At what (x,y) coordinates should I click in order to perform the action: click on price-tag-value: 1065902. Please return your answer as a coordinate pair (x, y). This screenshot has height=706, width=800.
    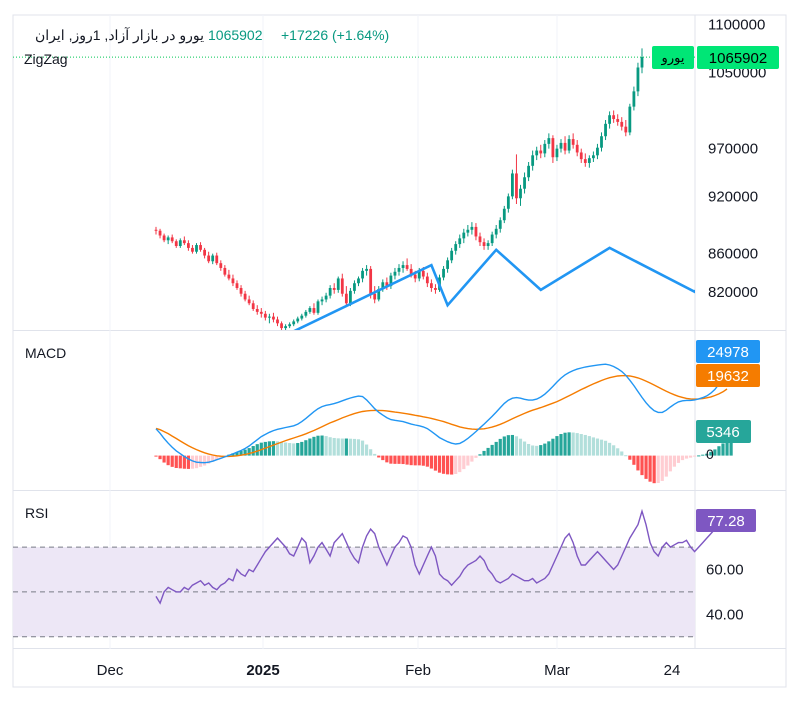
    Looking at the image, I should click on (738, 57).